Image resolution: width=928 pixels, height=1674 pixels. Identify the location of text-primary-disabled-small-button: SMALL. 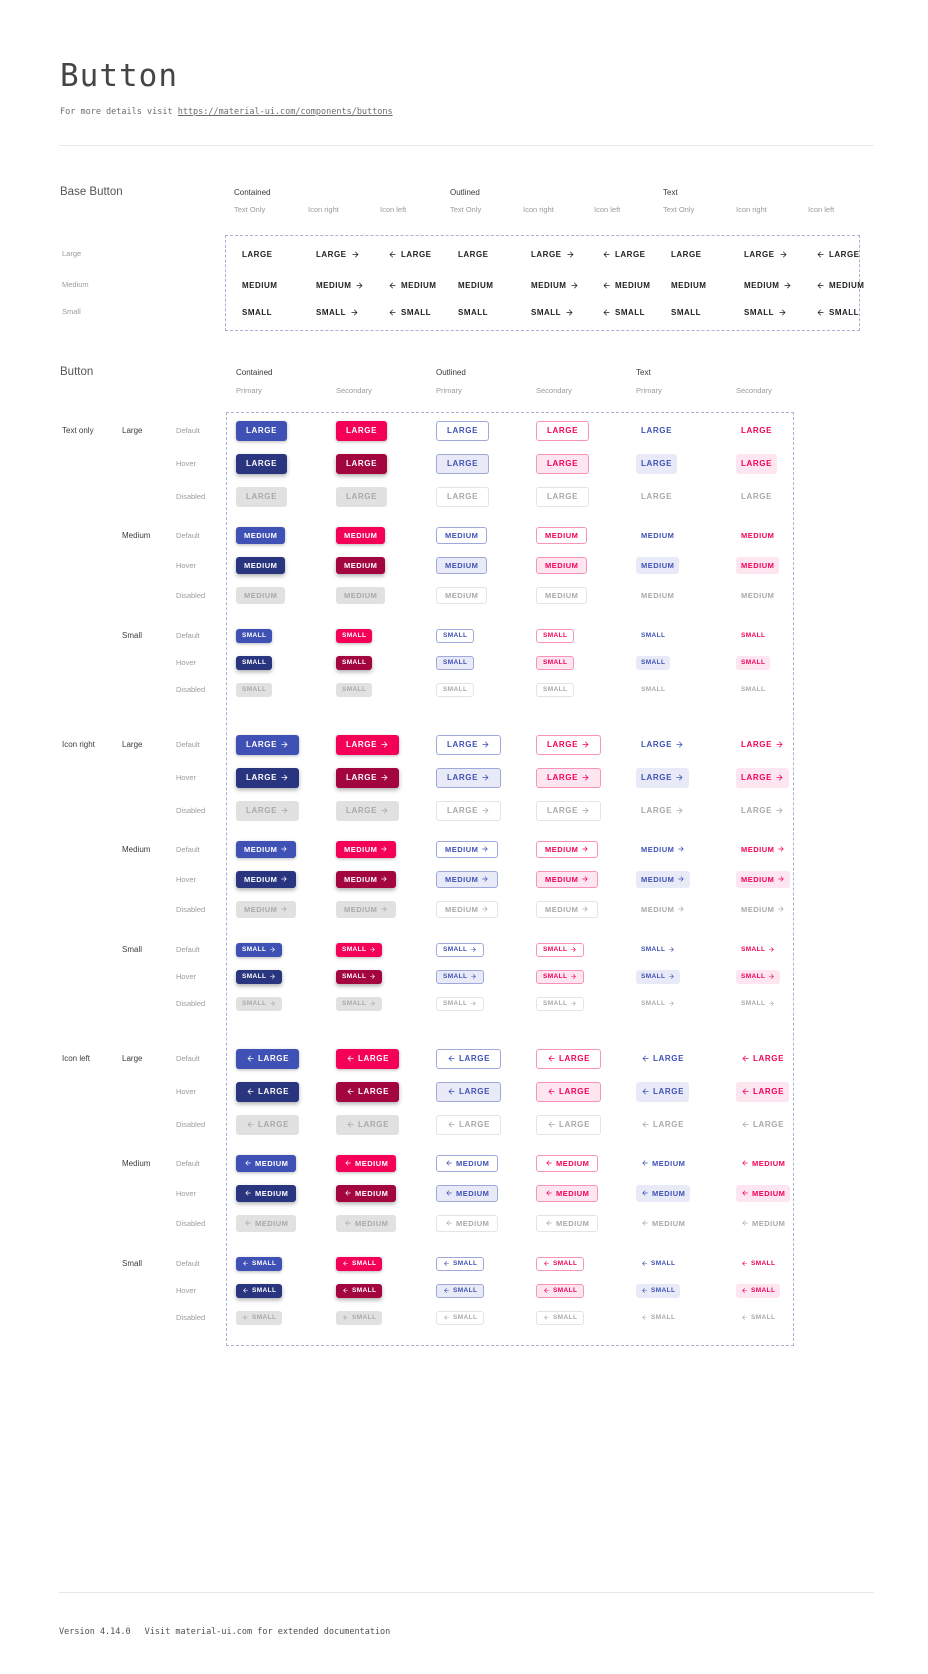
(653, 690).